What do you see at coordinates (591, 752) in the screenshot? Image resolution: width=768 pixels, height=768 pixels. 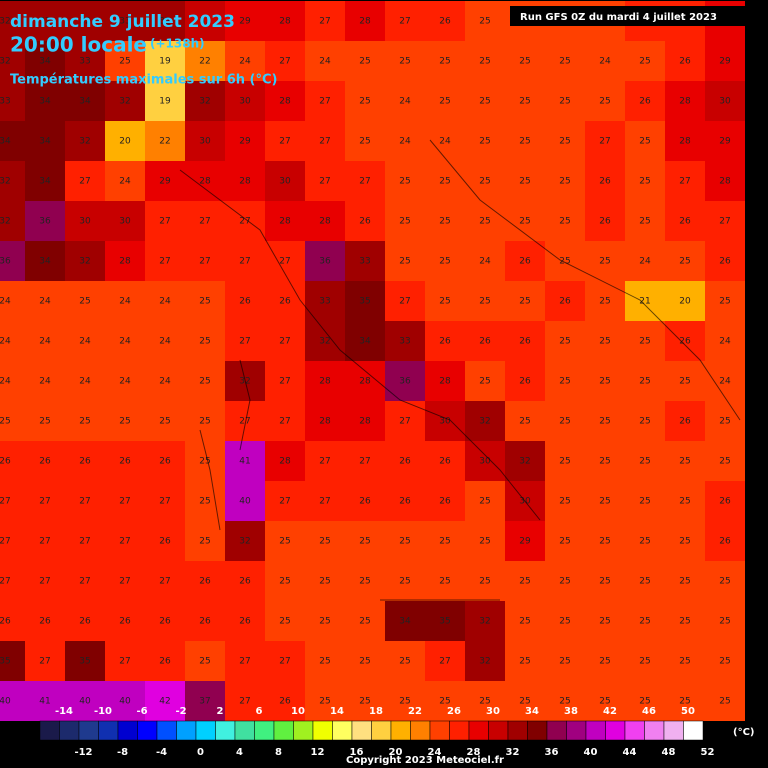 I see `legend-tick-label: 40` at bounding box center [591, 752].